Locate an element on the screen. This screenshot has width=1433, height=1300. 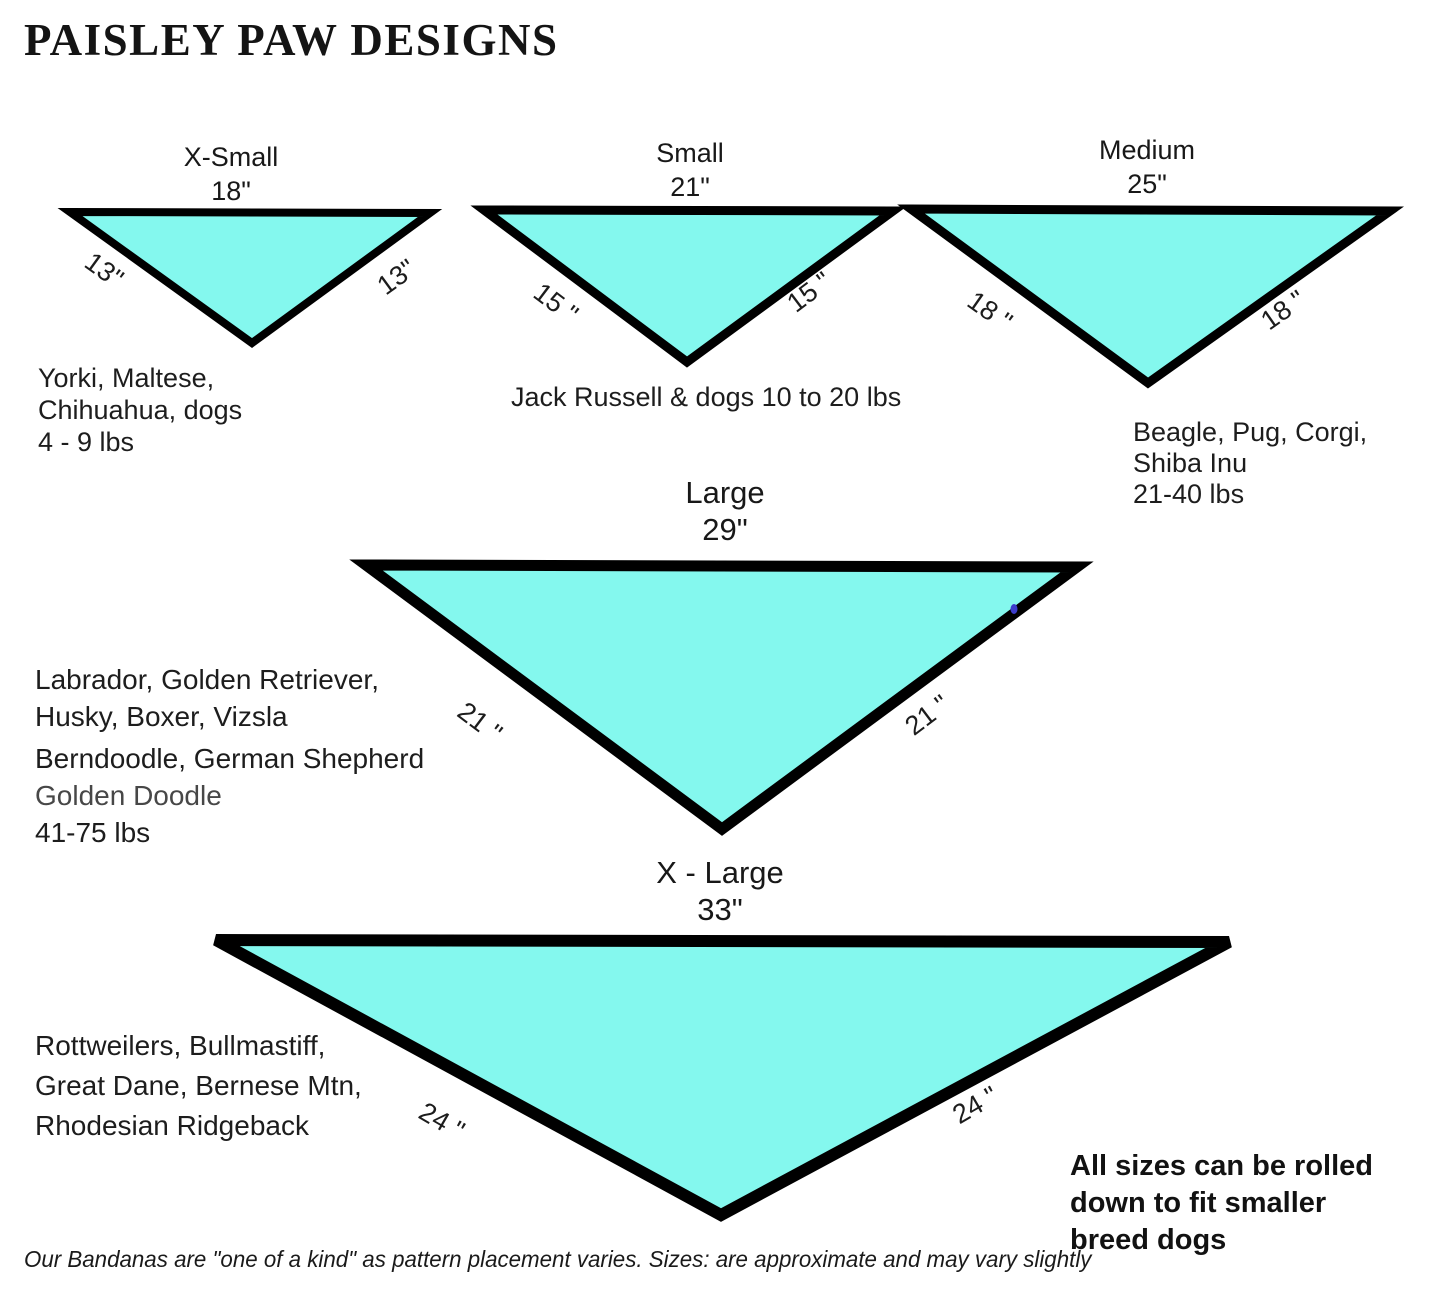
size-heading-small: Small 21" is located at coordinates (690, 170).